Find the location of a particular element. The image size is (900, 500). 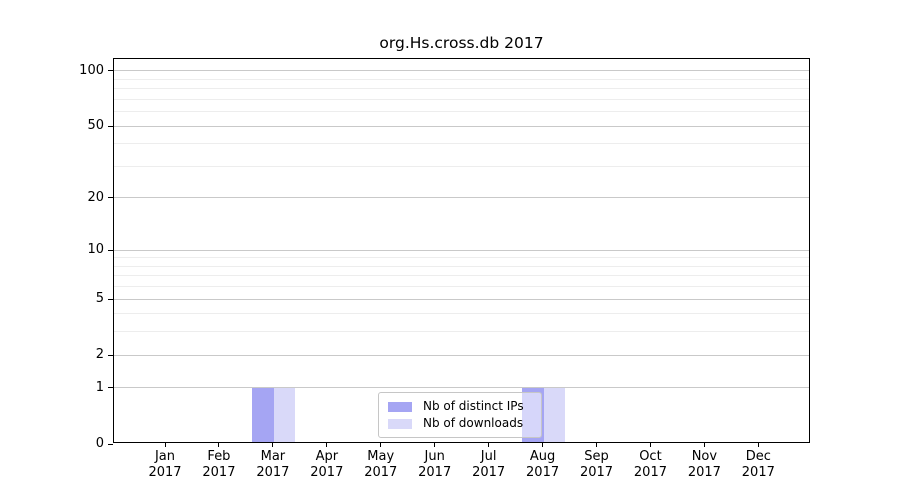

x-tick-label: May 2017 is located at coordinates (381, 465).